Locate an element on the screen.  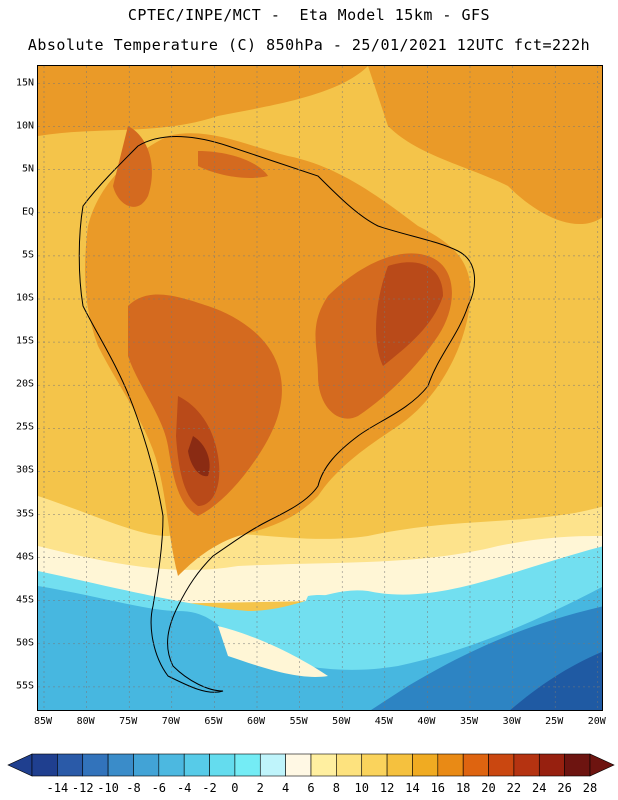
lat-tick-label: 30S is located at coordinates (24, 470).